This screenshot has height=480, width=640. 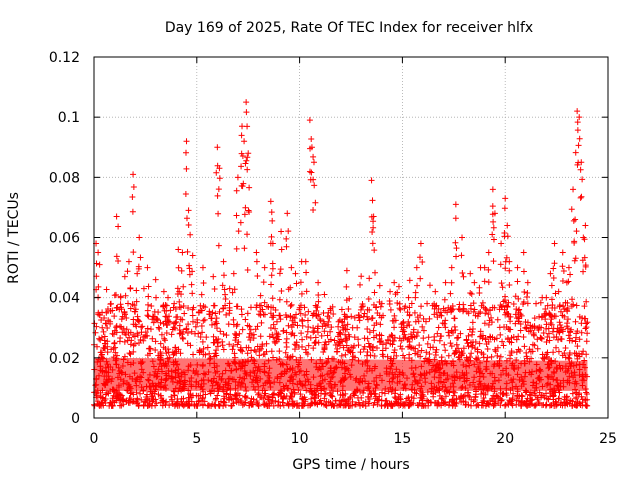 I want to click on x-tick-label: 20, so click(x=505, y=439).